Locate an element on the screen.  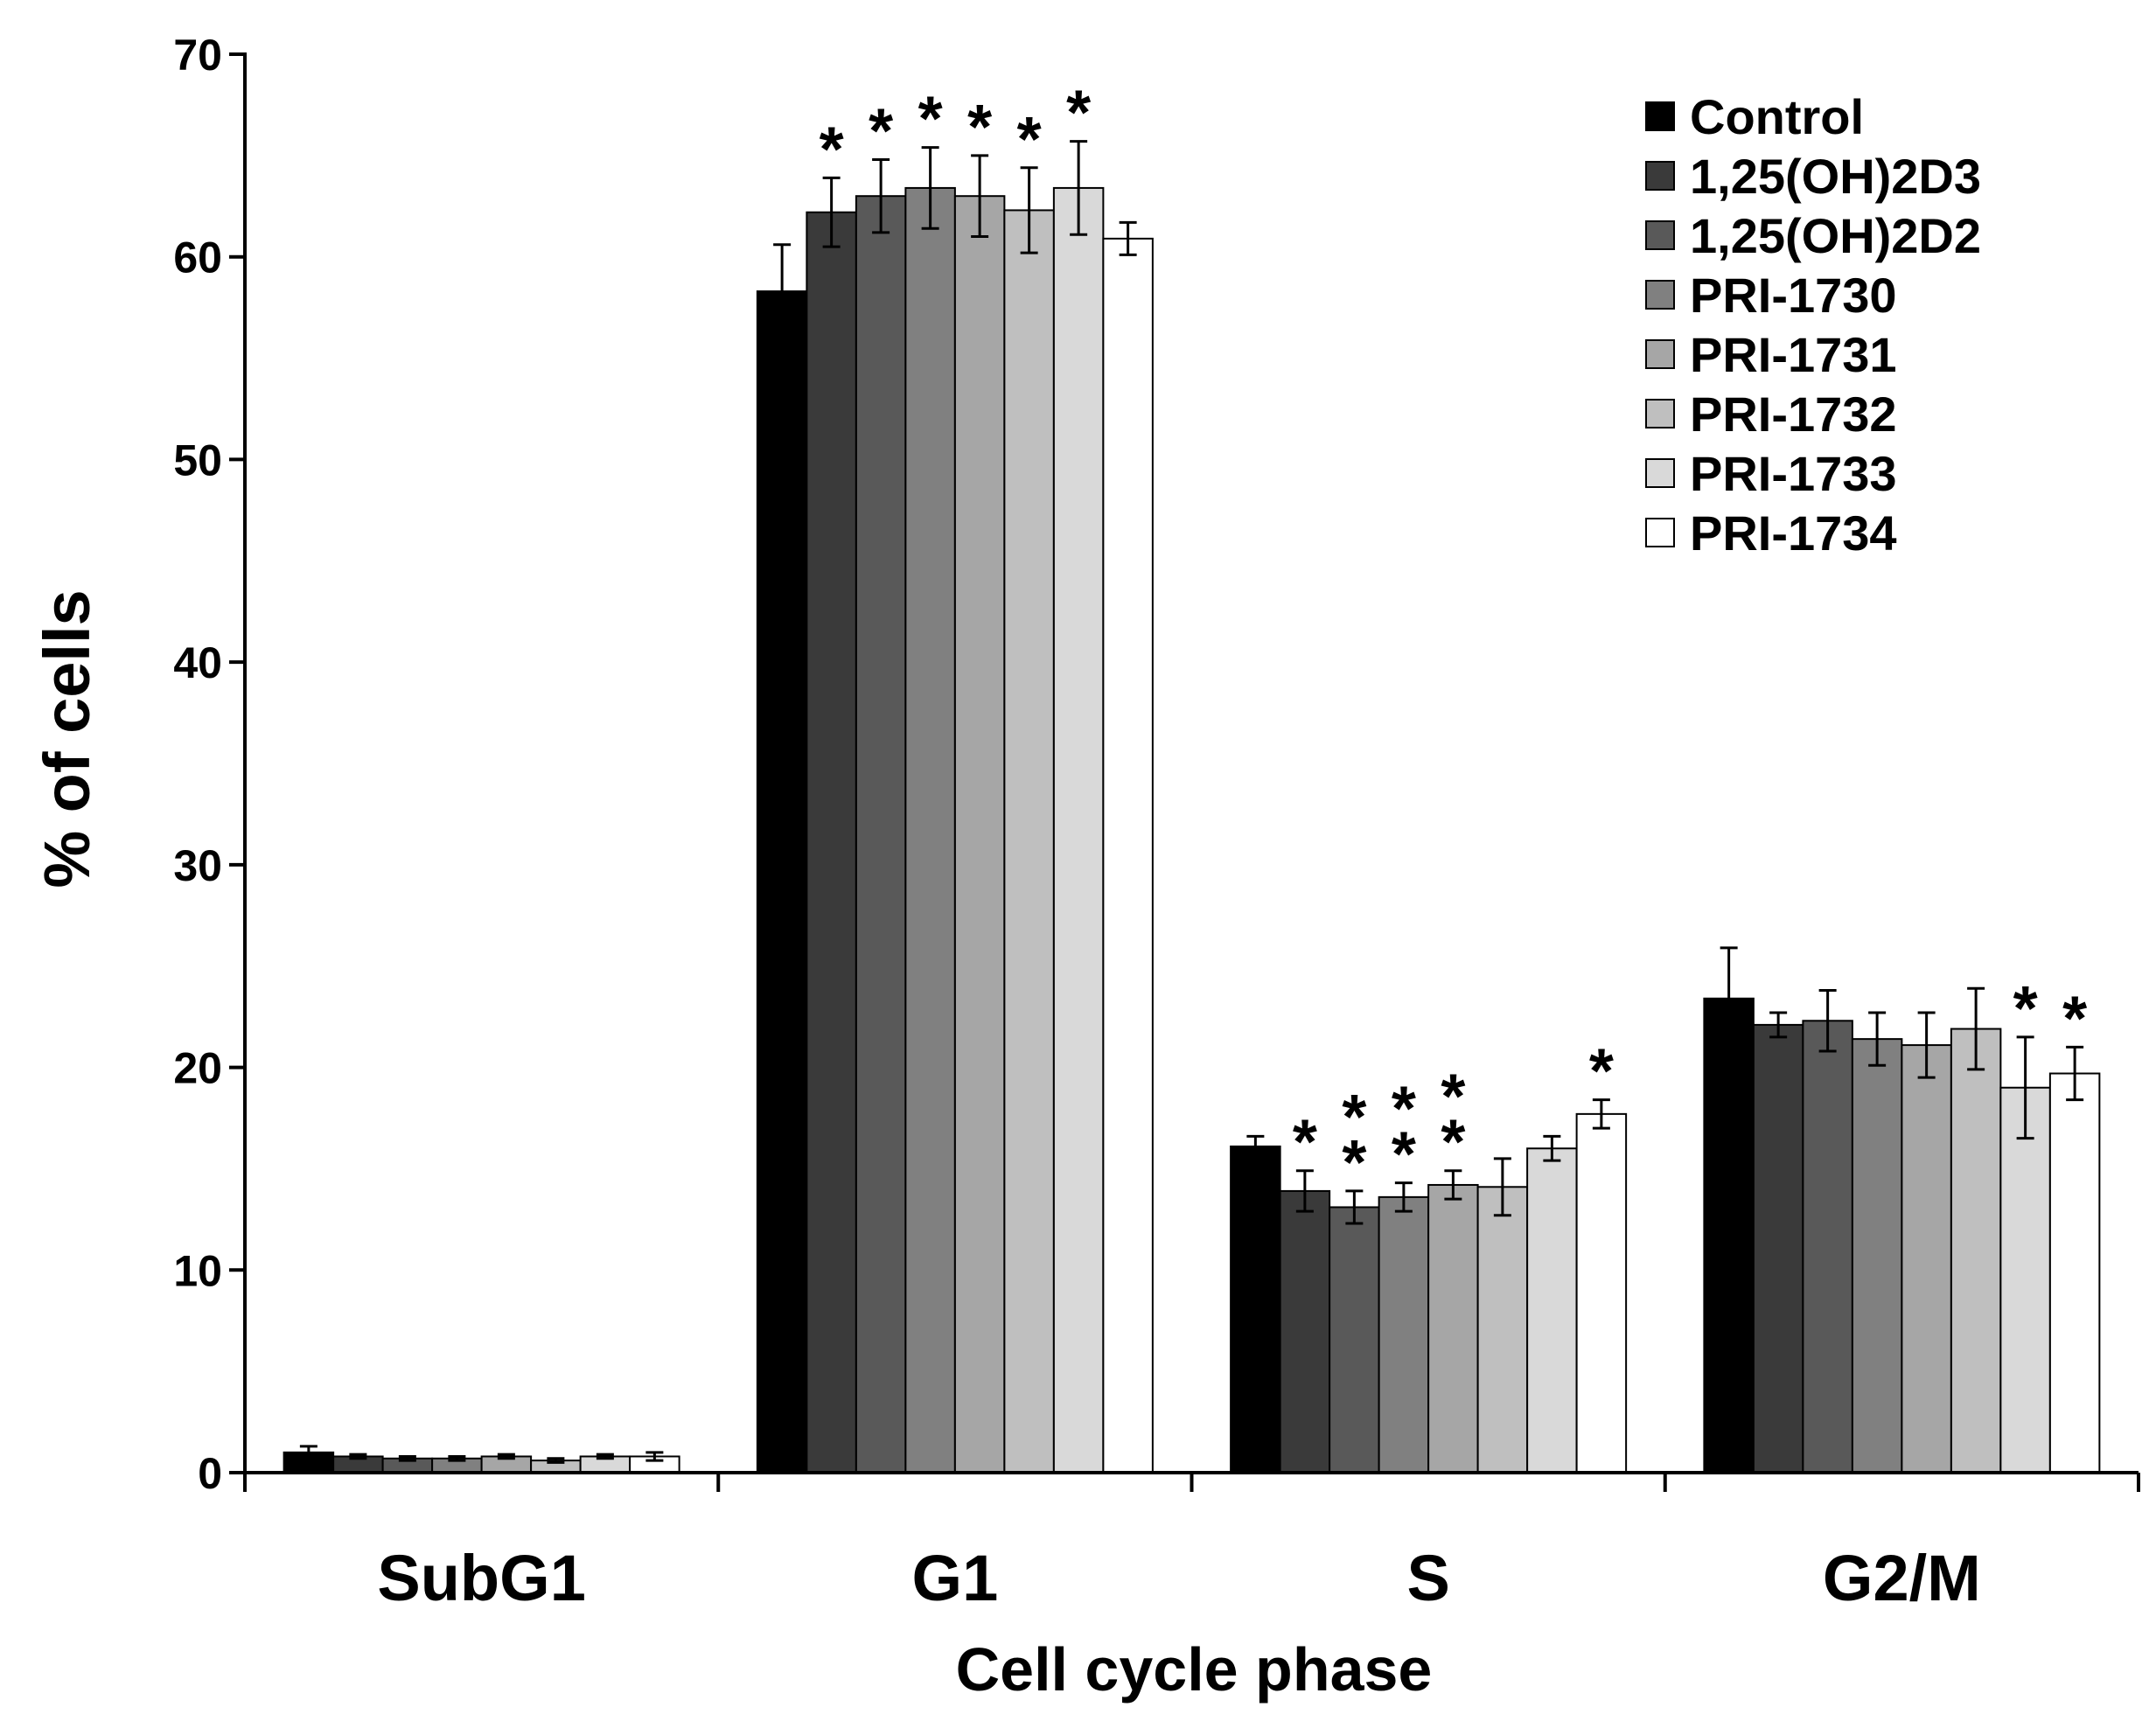
x-tick-label: SubG1 is located at coordinates (481, 1578).